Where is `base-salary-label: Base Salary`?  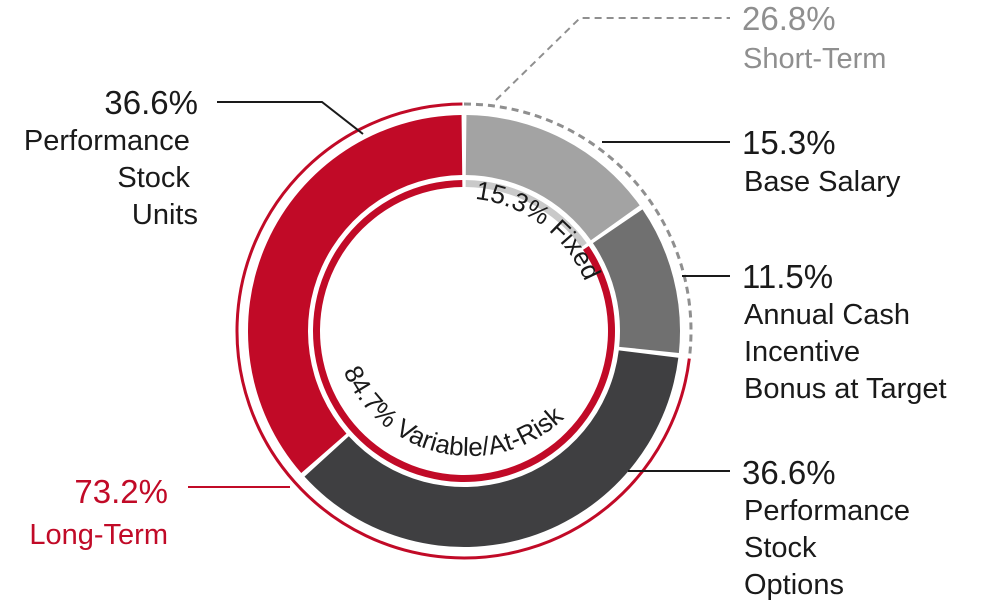 base-salary-label: Base Salary is located at coordinates (822, 182).